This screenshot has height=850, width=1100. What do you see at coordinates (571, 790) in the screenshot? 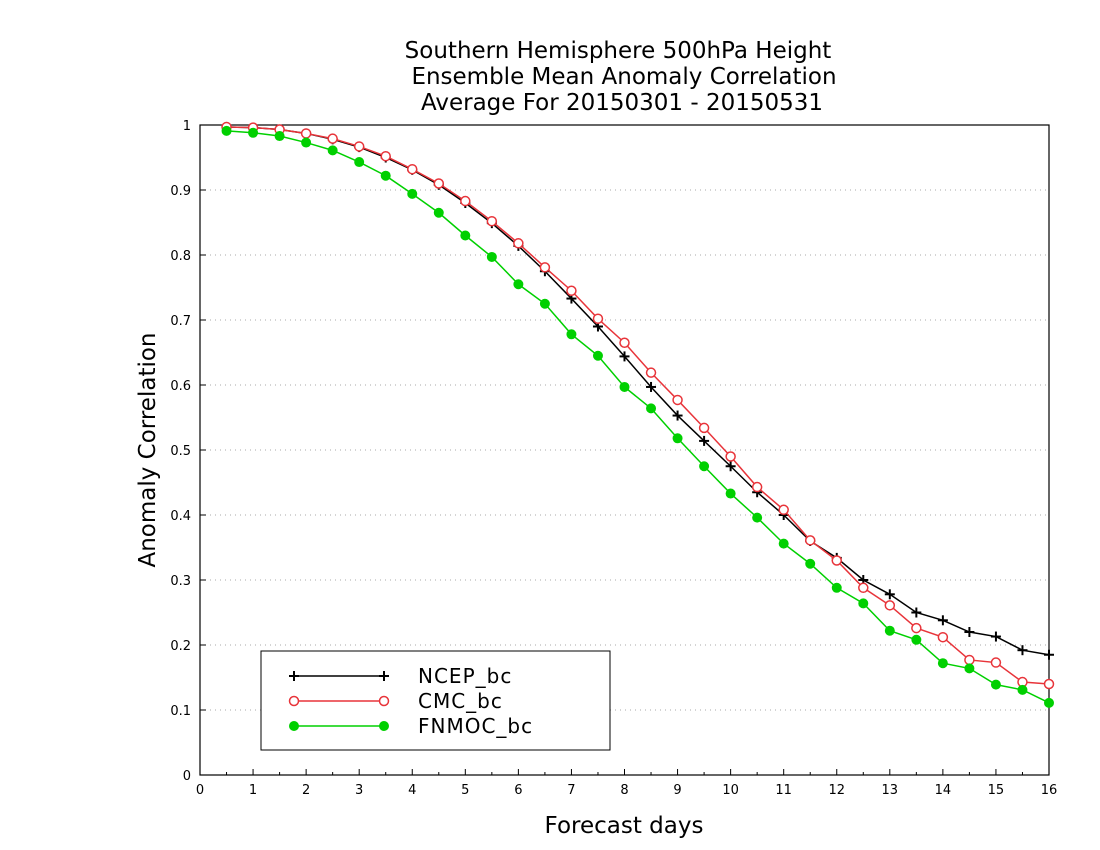
I see `x-tick-label: 7` at bounding box center [571, 790].